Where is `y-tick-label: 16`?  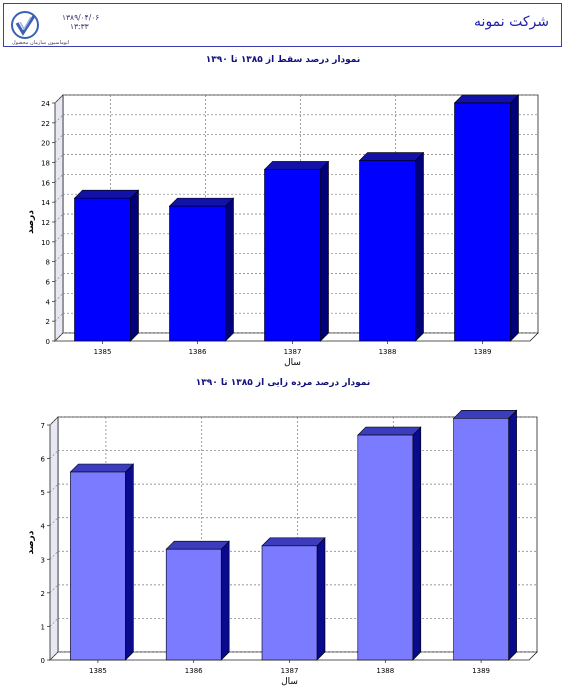
y-tick-label: 16 is located at coordinates (45, 183).